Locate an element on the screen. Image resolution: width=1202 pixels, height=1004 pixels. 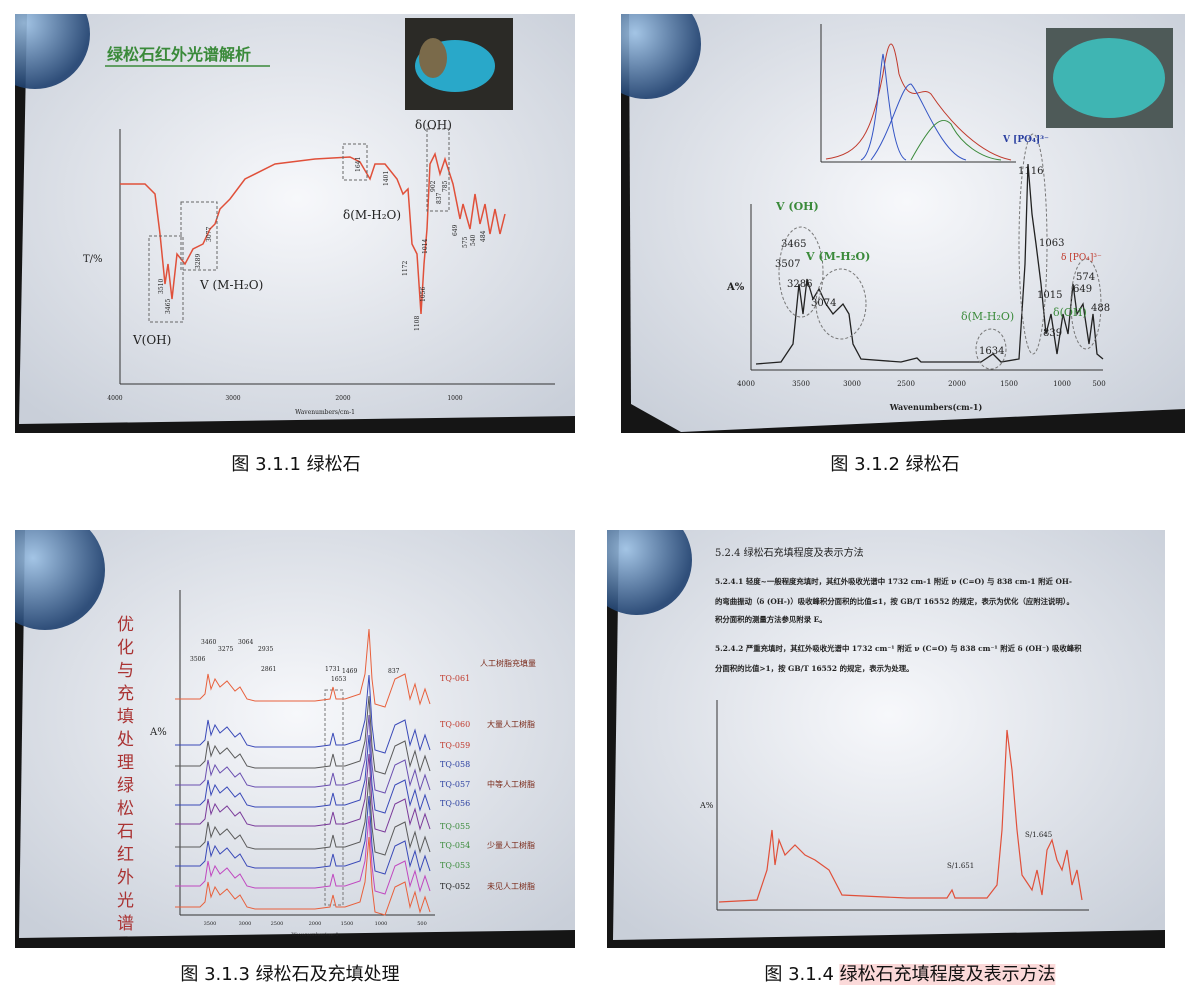
sample-label: TQ-060 is located at coordinates (455, 724).